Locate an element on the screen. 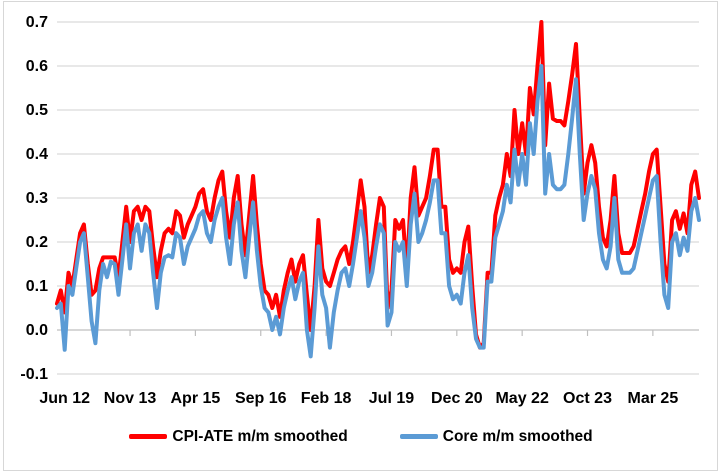 Image resolution: width=722 pixels, height=473 pixels. legend: CPI-ATE m/m smoothed Core m/m smoothed is located at coordinates (361, 437).